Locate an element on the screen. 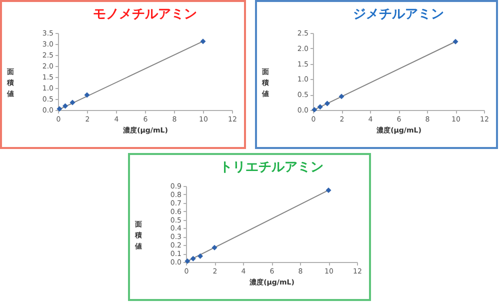 The width and height of the screenshot is (500, 302). chart-title: モノメチルアミン is located at coordinates (145, 14).